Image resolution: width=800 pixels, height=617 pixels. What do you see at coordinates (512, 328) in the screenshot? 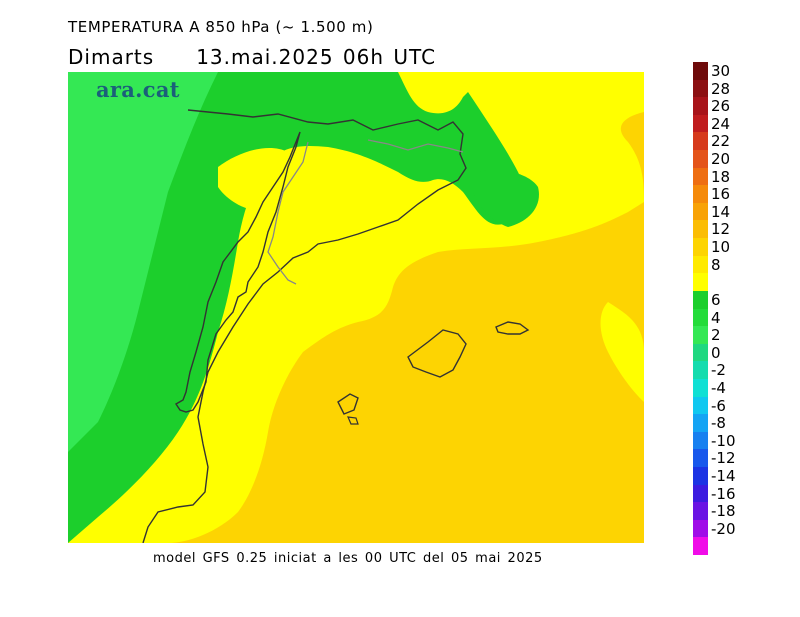
I see `island-menorca` at bounding box center [512, 328].